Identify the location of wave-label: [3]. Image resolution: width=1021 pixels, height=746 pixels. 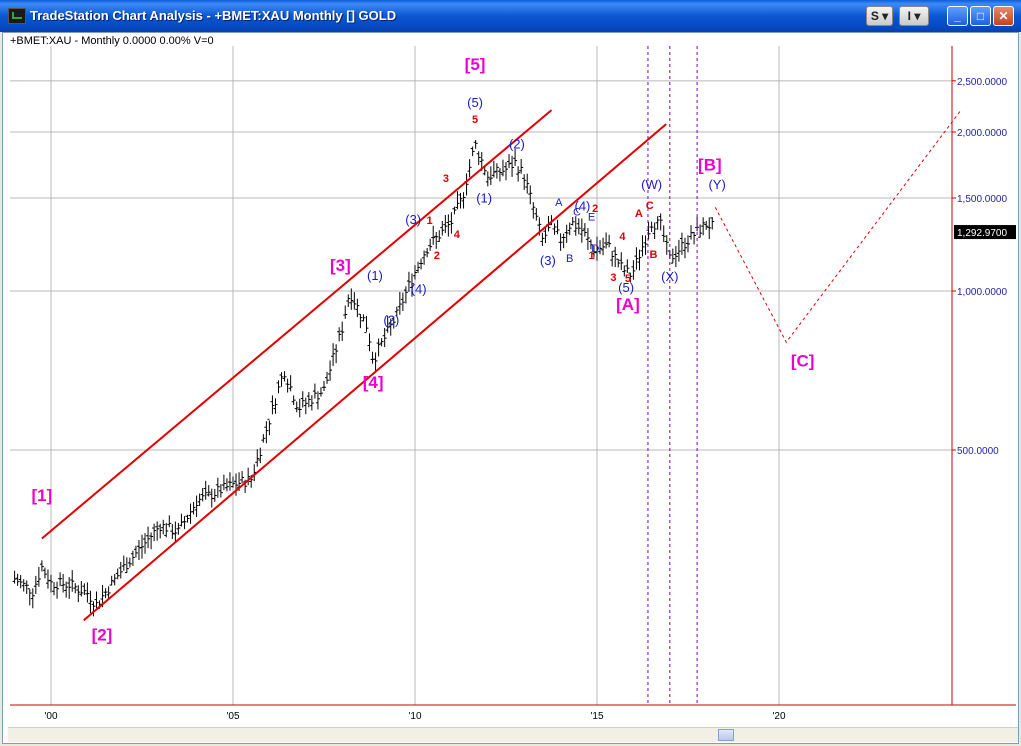
(340, 265).